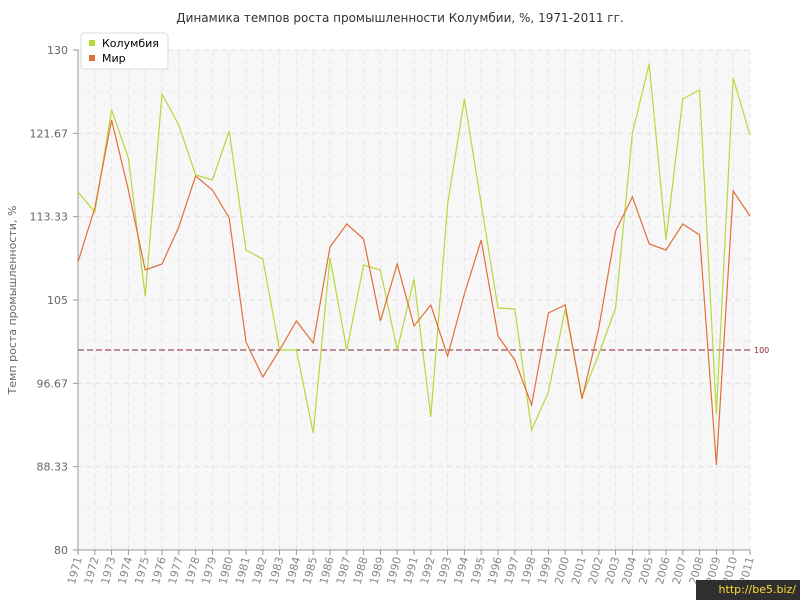 Image resolution: width=800 pixels, height=600 pixels. Describe the element at coordinates (53, 467) in the screenshot. I see `y-tick-label: 88.33` at that location.